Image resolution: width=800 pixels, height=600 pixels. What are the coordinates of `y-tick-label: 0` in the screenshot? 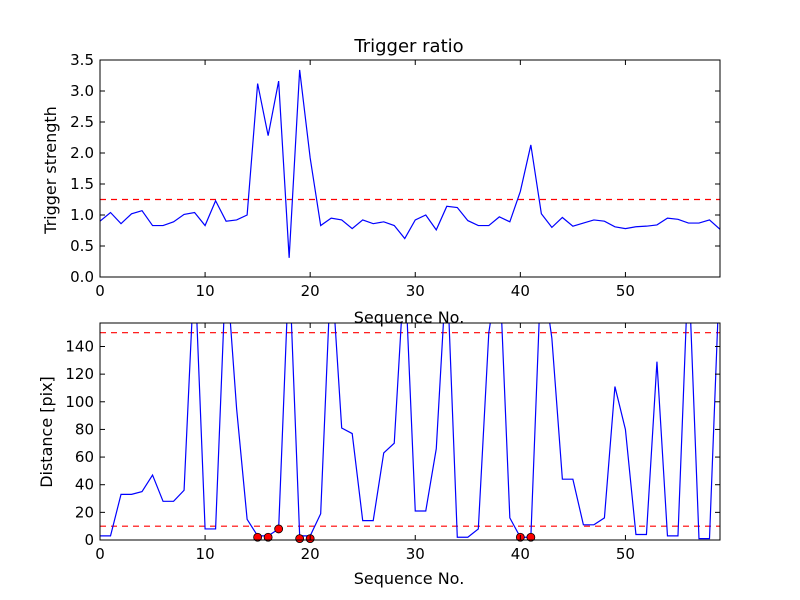 It's located at (89, 540).